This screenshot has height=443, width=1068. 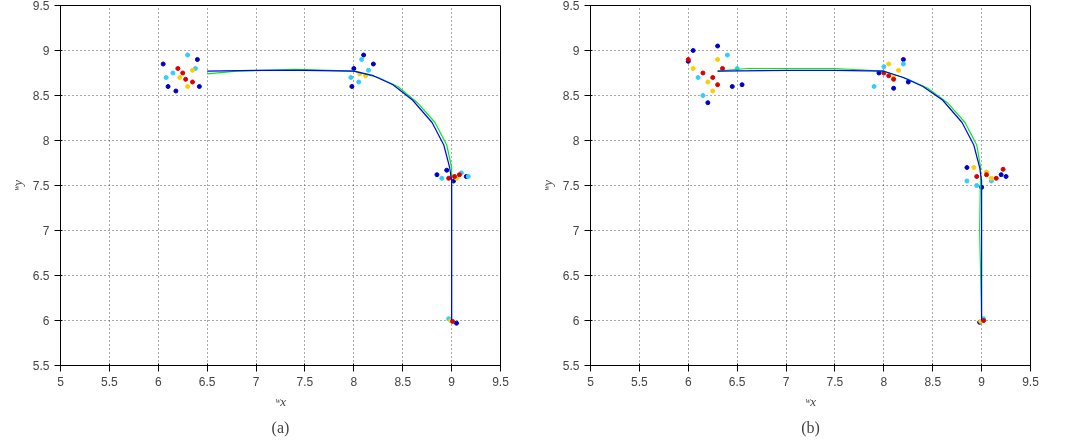 What do you see at coordinates (280, 427) in the screenshot?
I see `text: (a)` at bounding box center [280, 427].